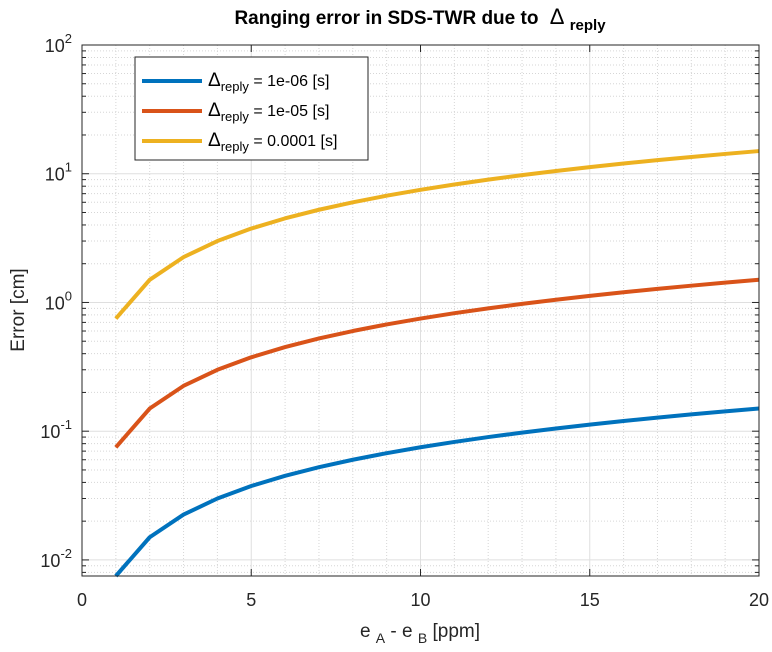  I want to click on x-tick-label: 0, so click(82, 600).